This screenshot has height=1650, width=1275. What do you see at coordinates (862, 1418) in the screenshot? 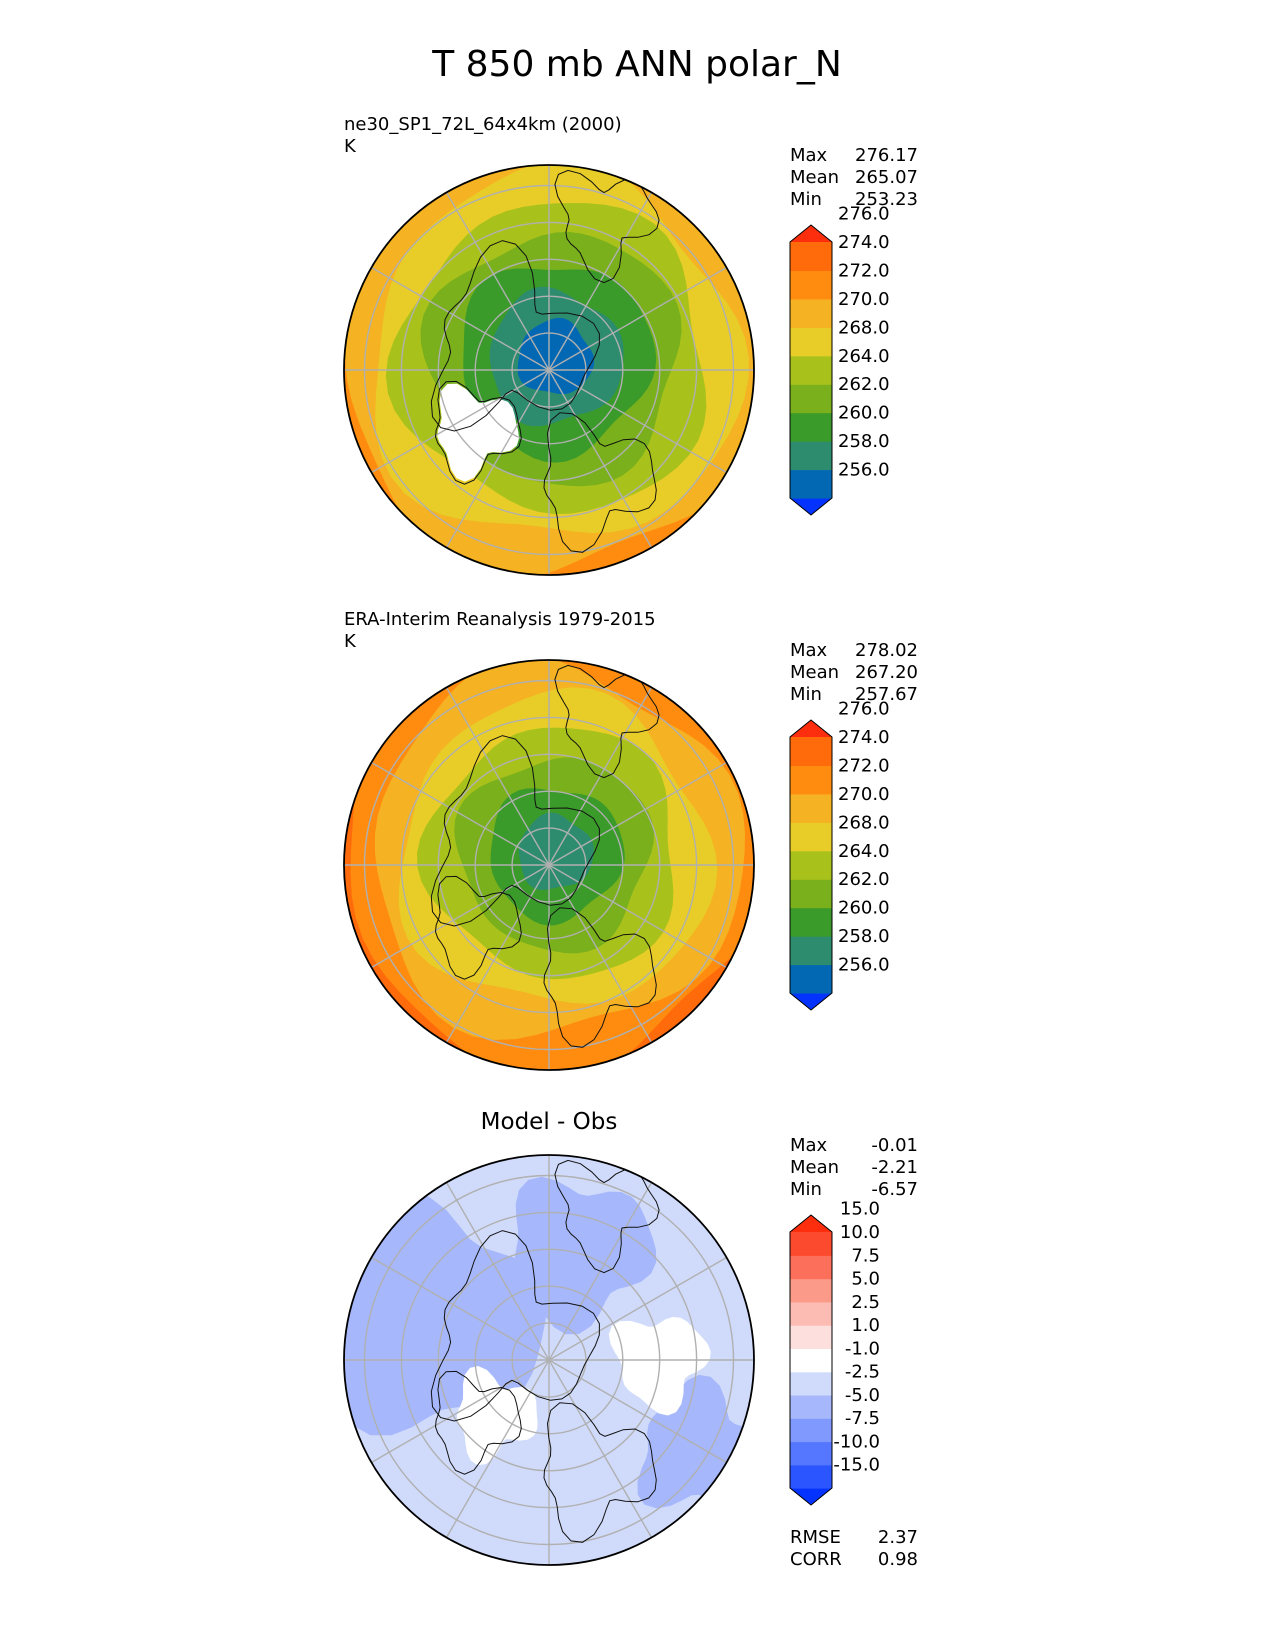
I see `colorbar-tick-label: -7.5` at bounding box center [862, 1418].